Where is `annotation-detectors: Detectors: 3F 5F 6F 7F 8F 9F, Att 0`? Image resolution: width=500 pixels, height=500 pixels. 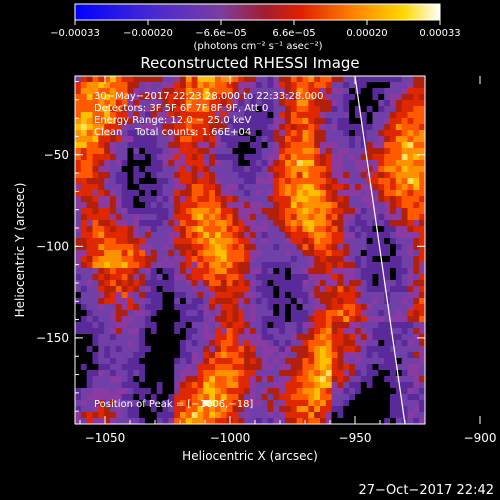
annotation-detectors: Detectors: 3F 5F 6F 7F 8F 9F, Att 0 is located at coordinates (181, 108).